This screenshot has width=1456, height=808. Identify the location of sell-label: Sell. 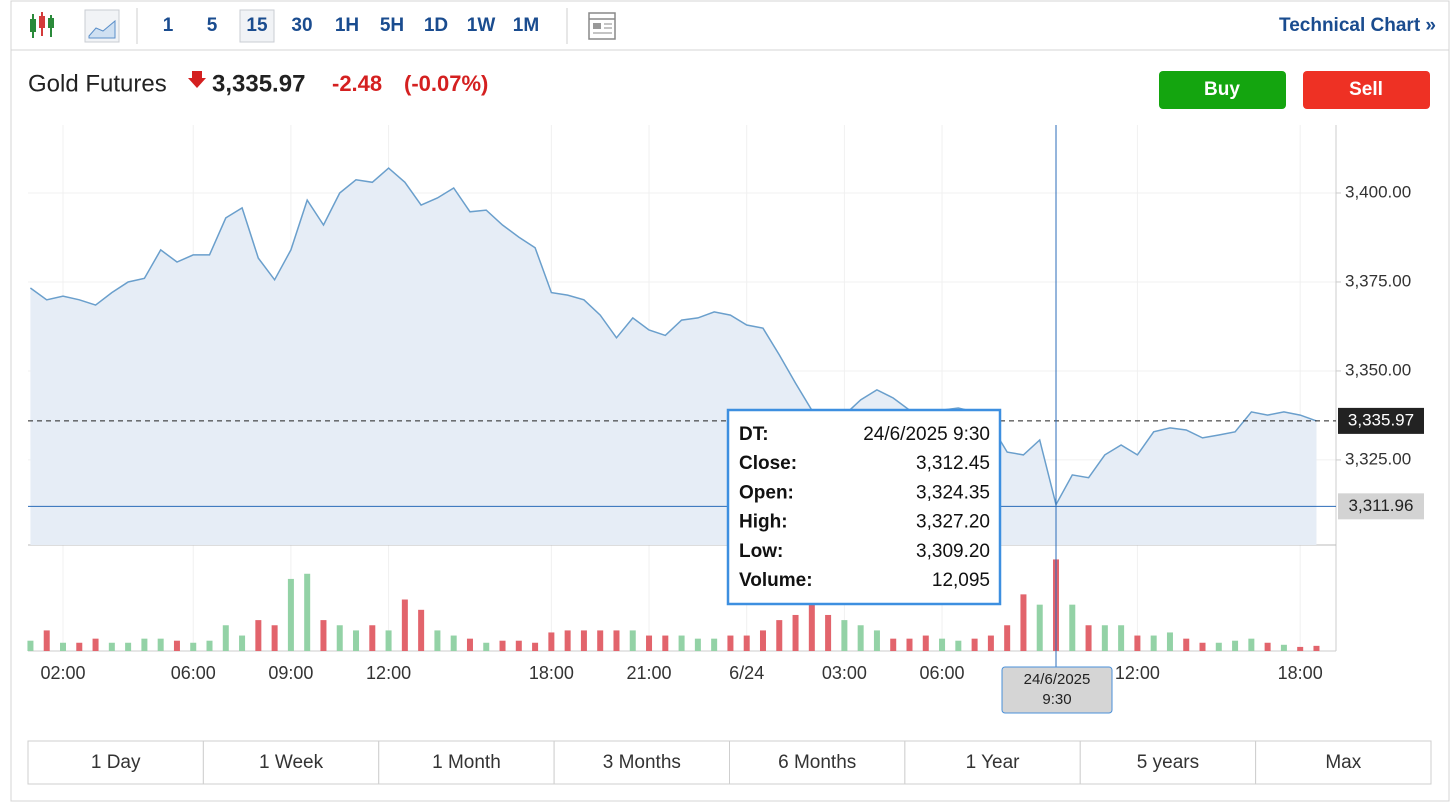
(1366, 89).